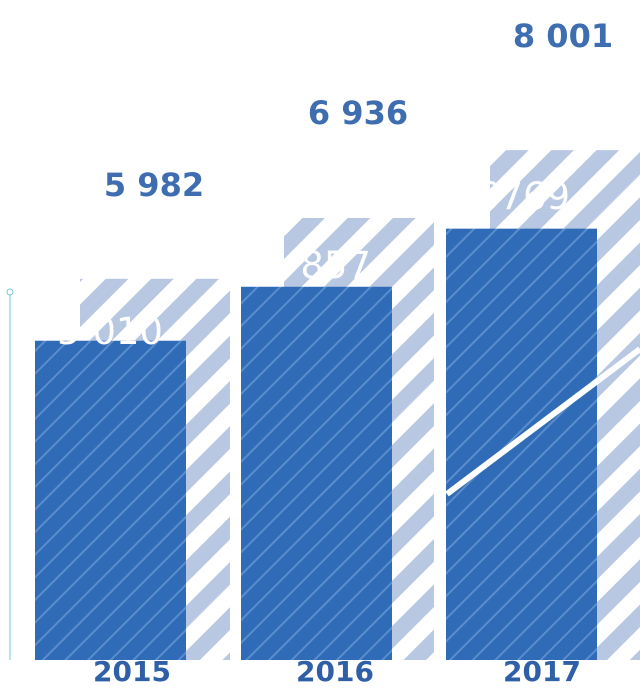 Image resolution: width=640 pixels, height=693 pixels. What do you see at coordinates (10, 292) in the screenshot?
I see `y-axis-top-marker` at bounding box center [10, 292].